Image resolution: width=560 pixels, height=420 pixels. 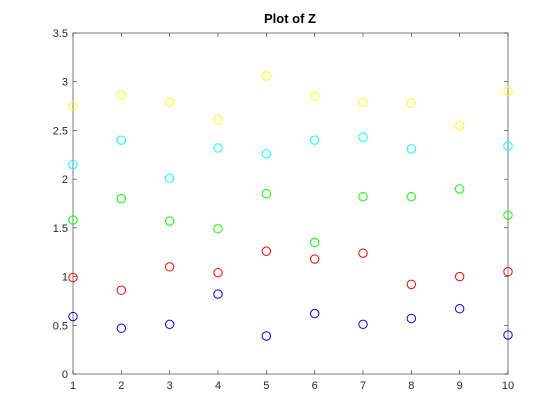 I want to click on x-tick-label: 6, so click(x=315, y=386).